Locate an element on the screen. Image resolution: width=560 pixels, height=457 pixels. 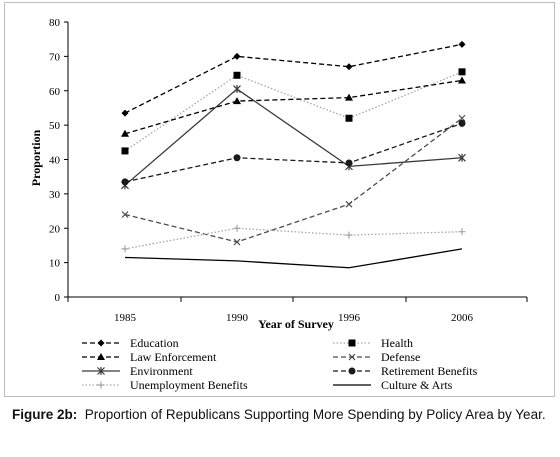
legend-item-environment: Environment is located at coordinates (137, 371).